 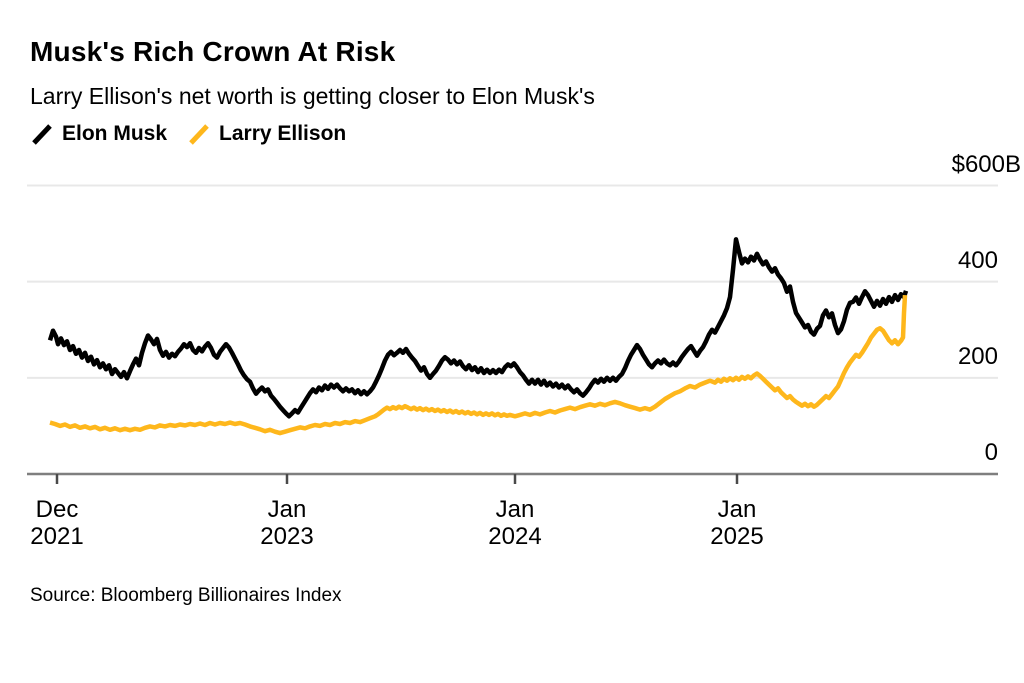 I want to click on legend-label: Larry Ellison, so click(x=283, y=133).